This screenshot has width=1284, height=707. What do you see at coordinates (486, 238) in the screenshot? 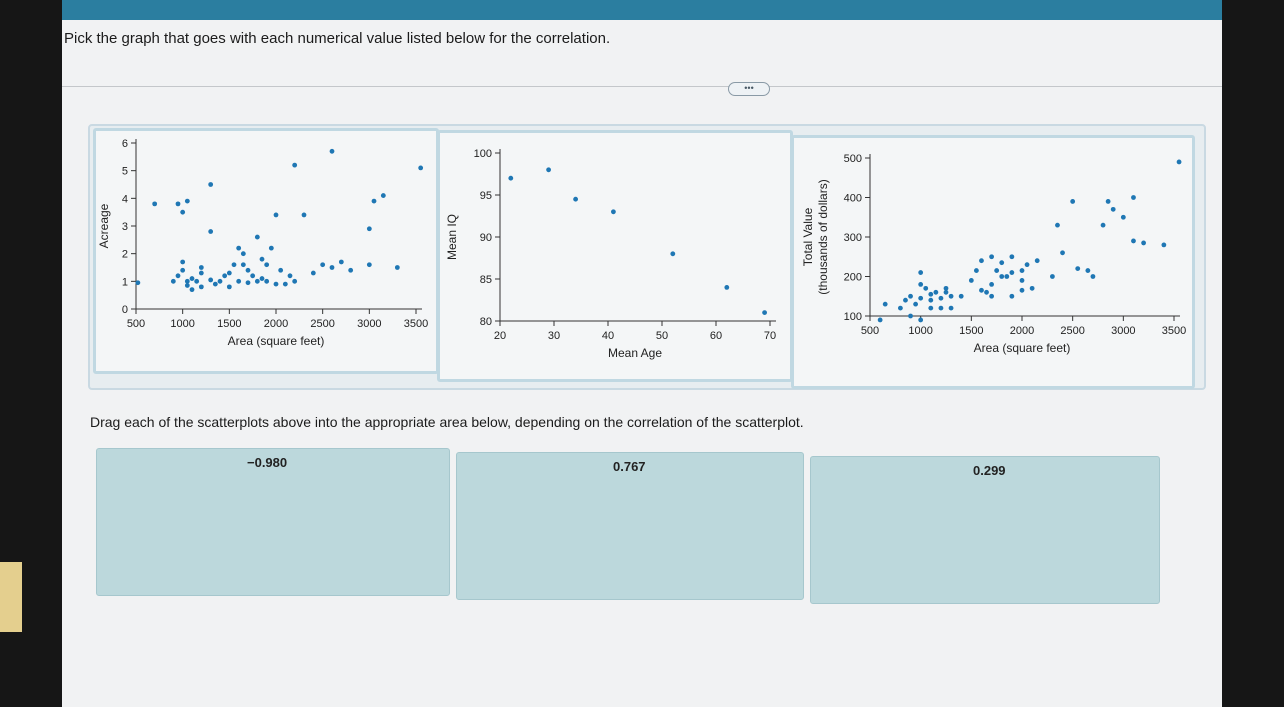
I see `y-tick-label: 90` at bounding box center [486, 238].